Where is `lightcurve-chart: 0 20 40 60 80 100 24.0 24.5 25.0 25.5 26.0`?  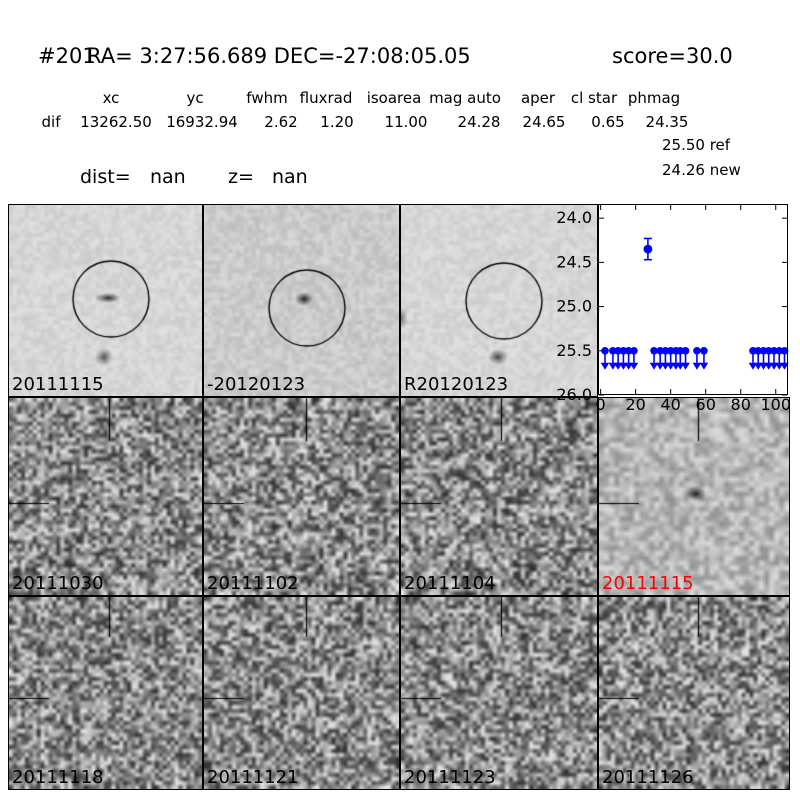
lightcurve-chart: 0 20 40 60 80 100 24.0 24.5 25.0 25.5 26.0 is located at coordinates (673, 309).